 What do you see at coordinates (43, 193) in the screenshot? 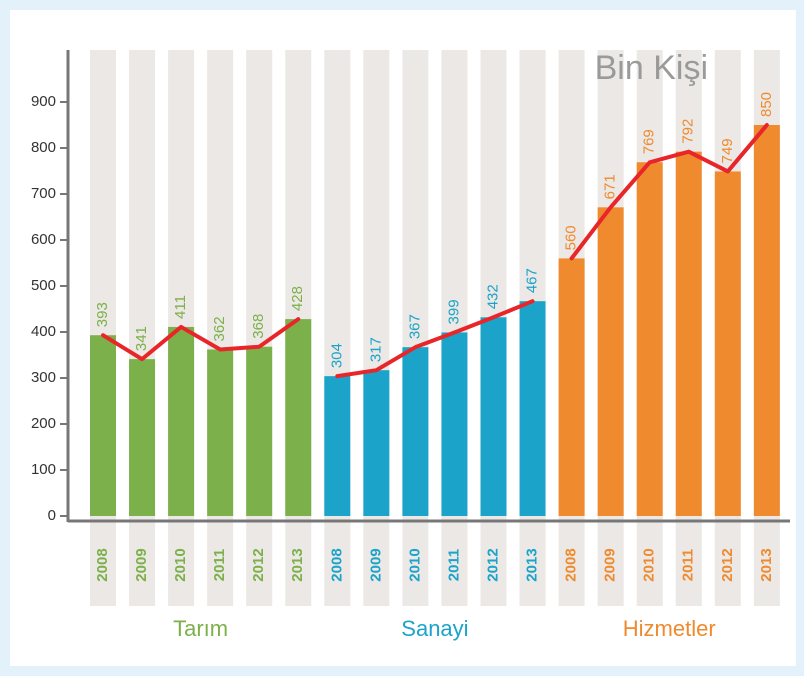
I see `y-tick-label: 700` at bounding box center [43, 193].